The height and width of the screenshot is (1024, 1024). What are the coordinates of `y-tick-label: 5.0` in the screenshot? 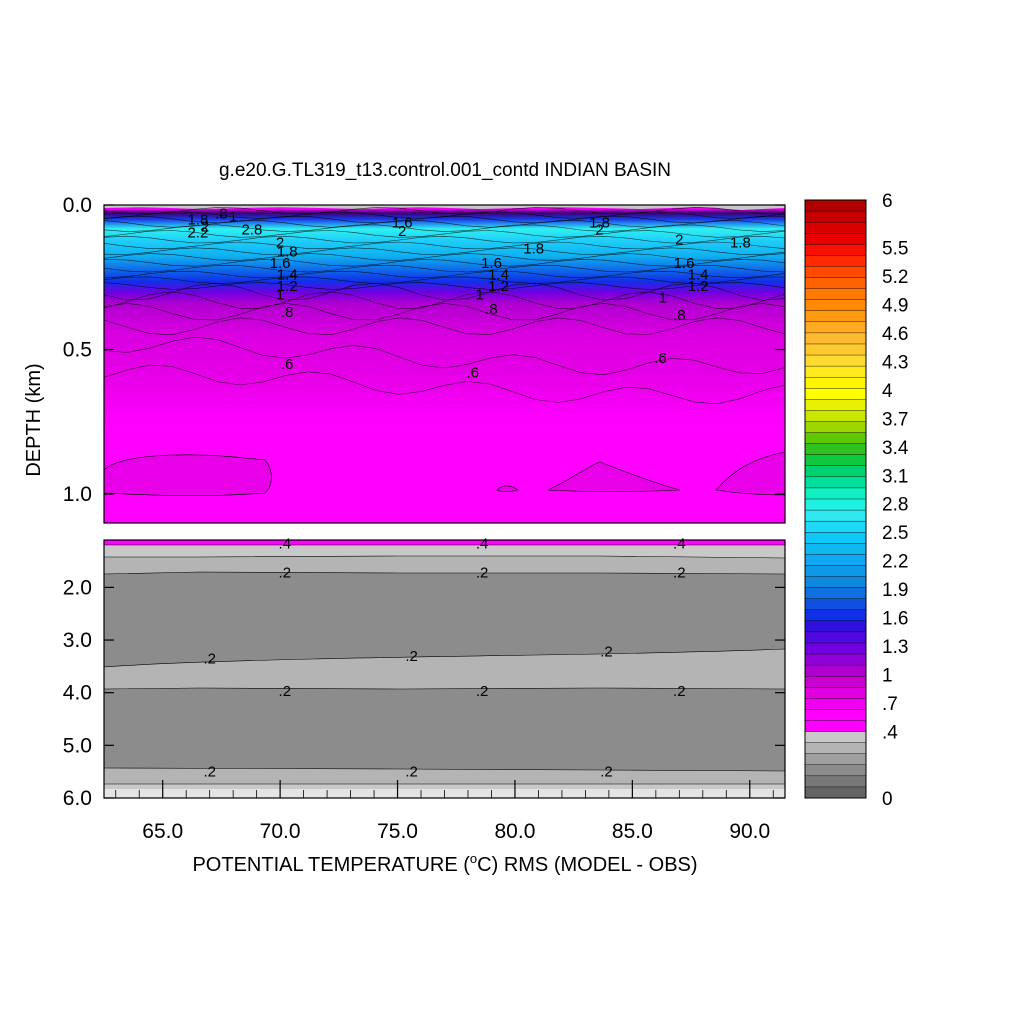 It's located at (77, 745).